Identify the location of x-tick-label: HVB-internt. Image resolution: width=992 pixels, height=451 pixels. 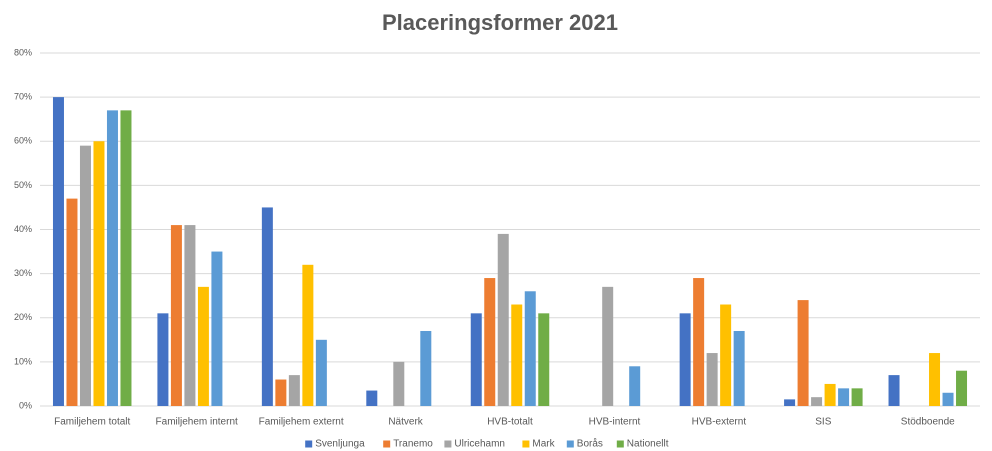
(615, 422).